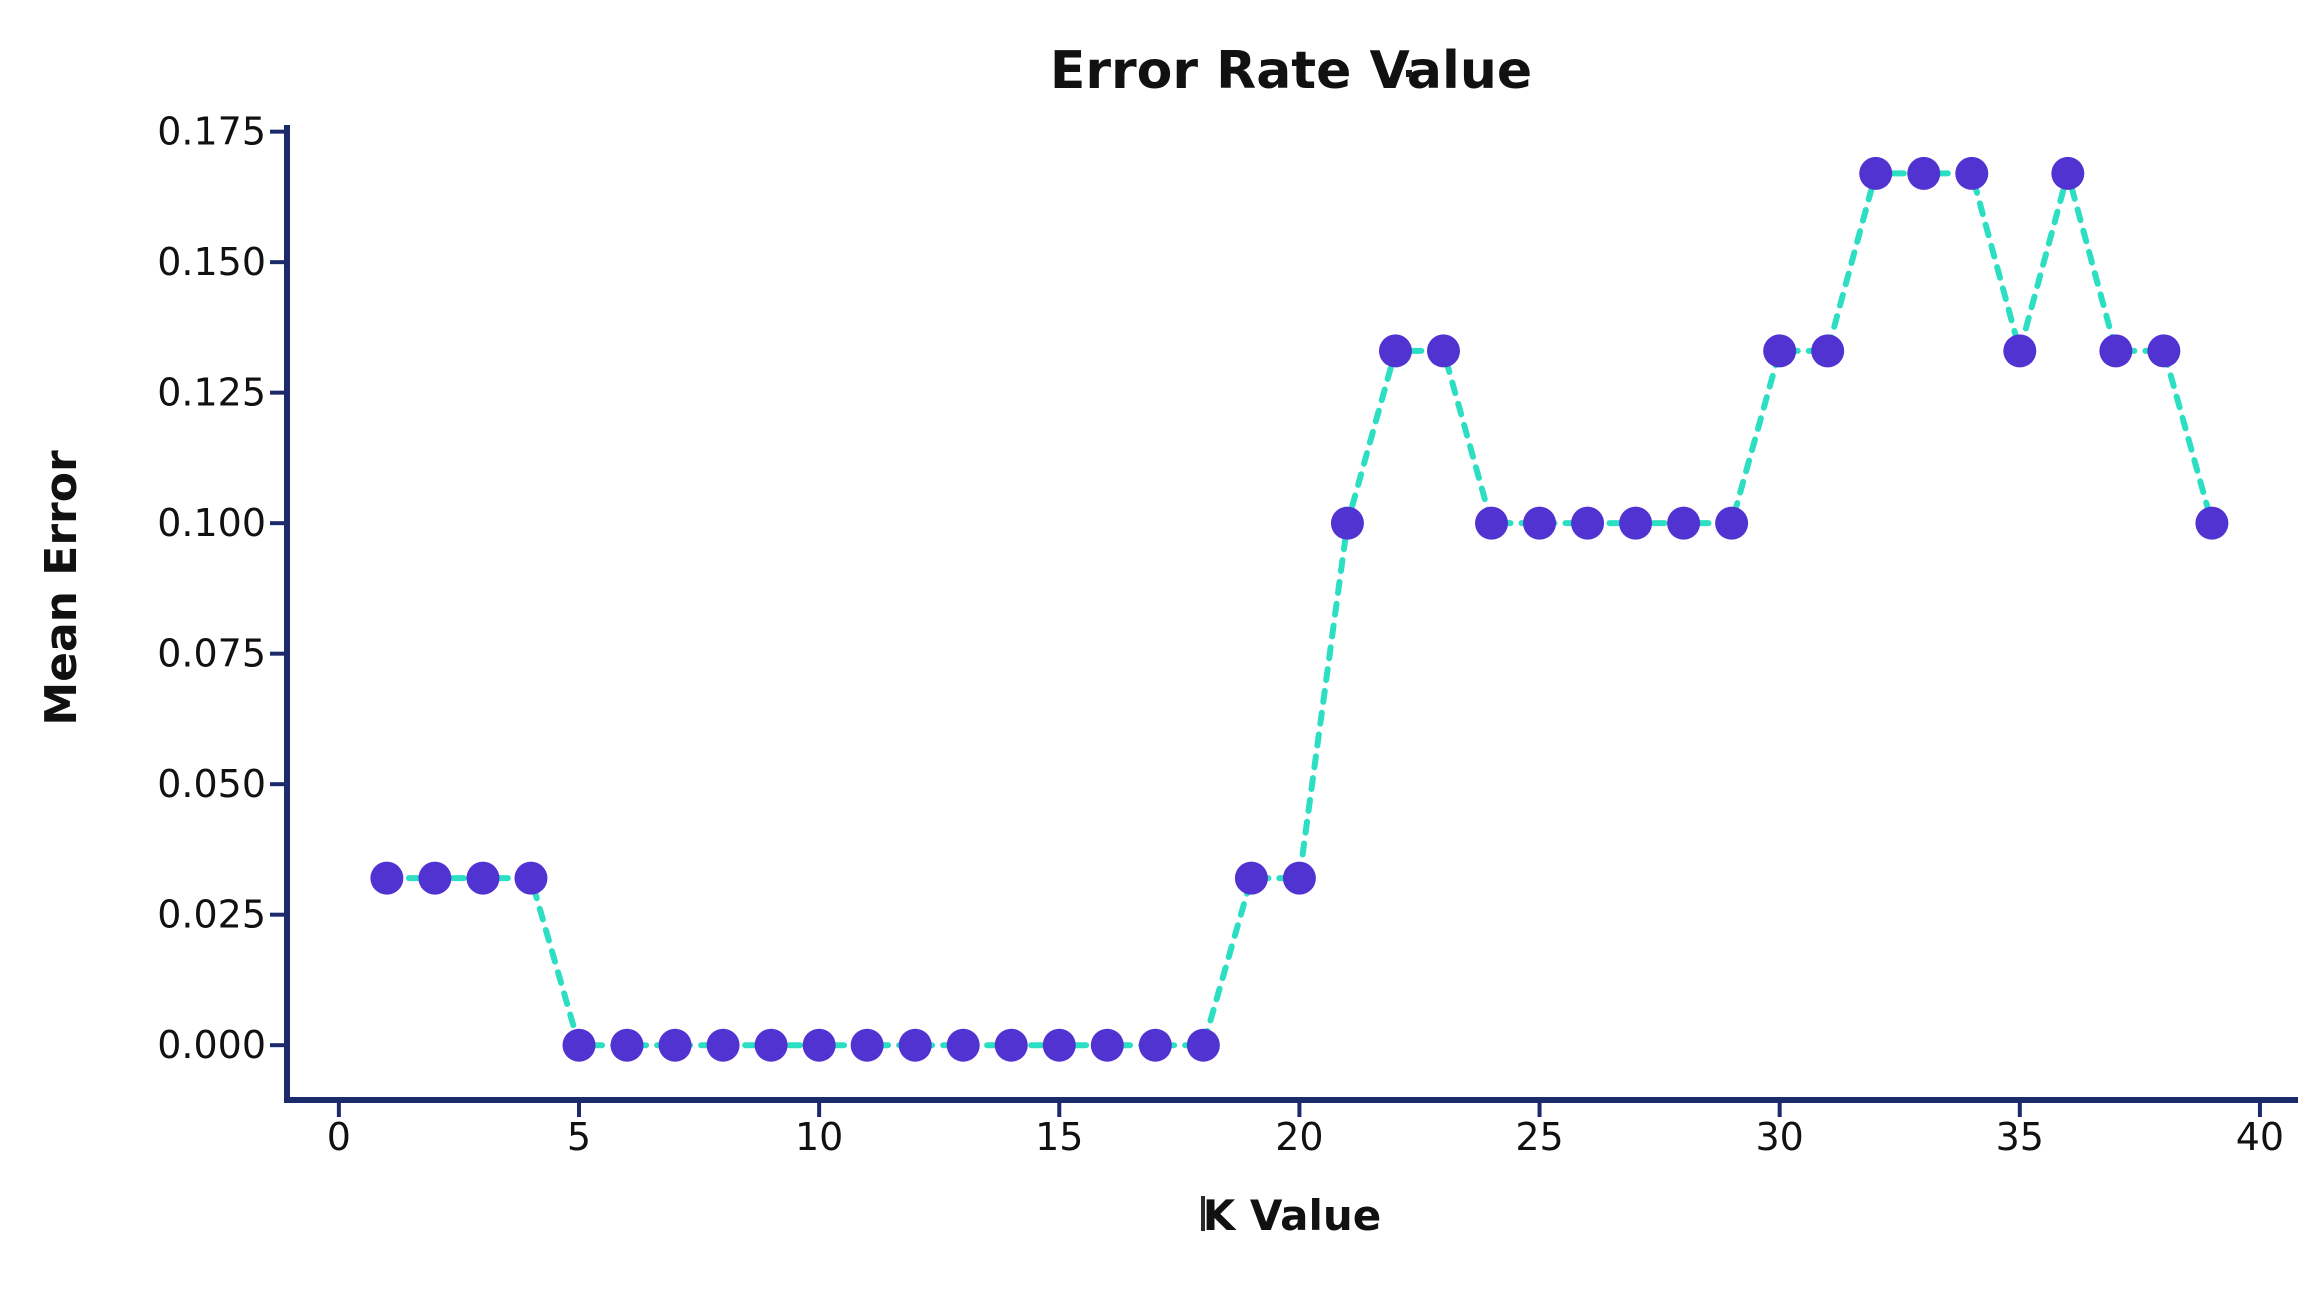 Image resolution: width=2319 pixels, height=1293 pixels. What do you see at coordinates (211, 654) in the screenshot?
I see `y-tick-label: 0.075` at bounding box center [211, 654].